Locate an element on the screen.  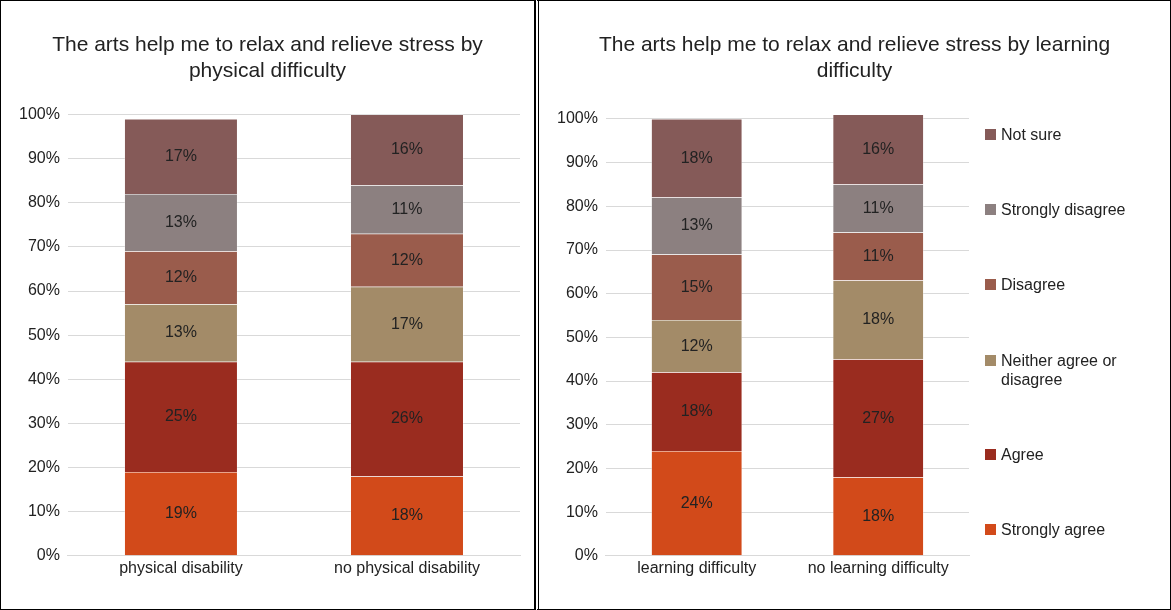
legend-label: Strongly disagree is located at coordinates (1063, 210).